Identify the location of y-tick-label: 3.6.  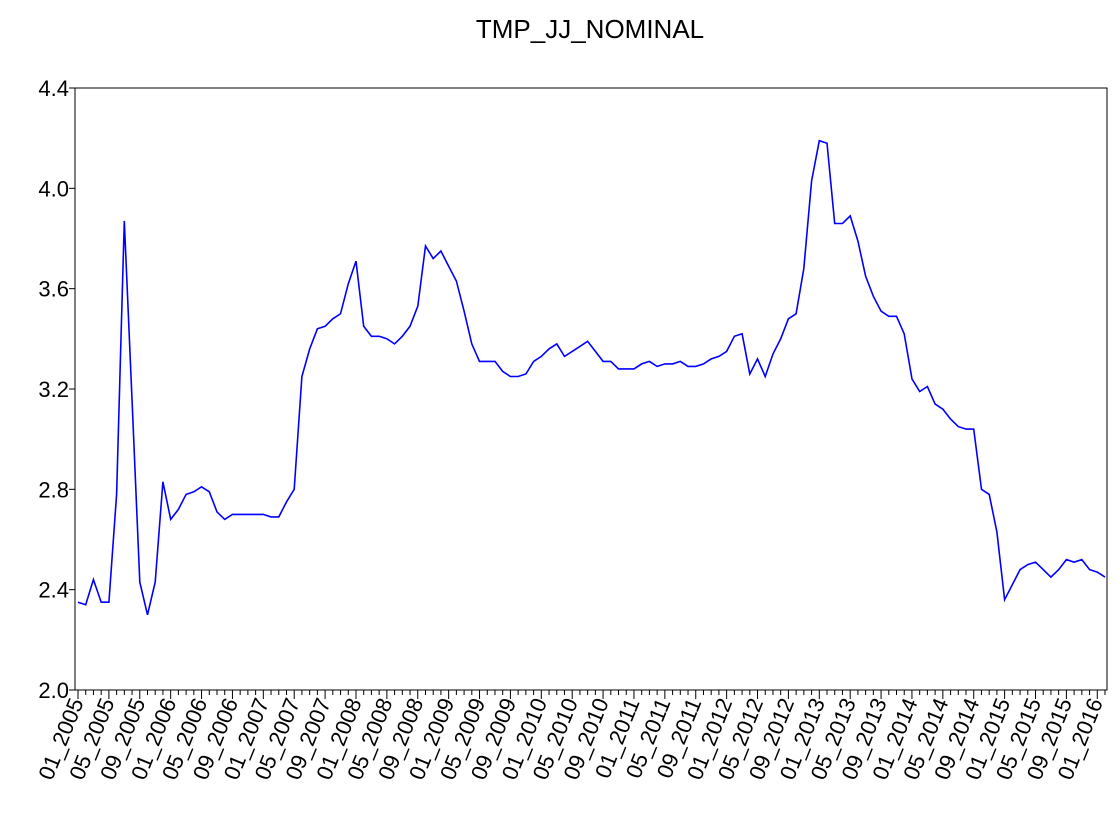
(53, 289).